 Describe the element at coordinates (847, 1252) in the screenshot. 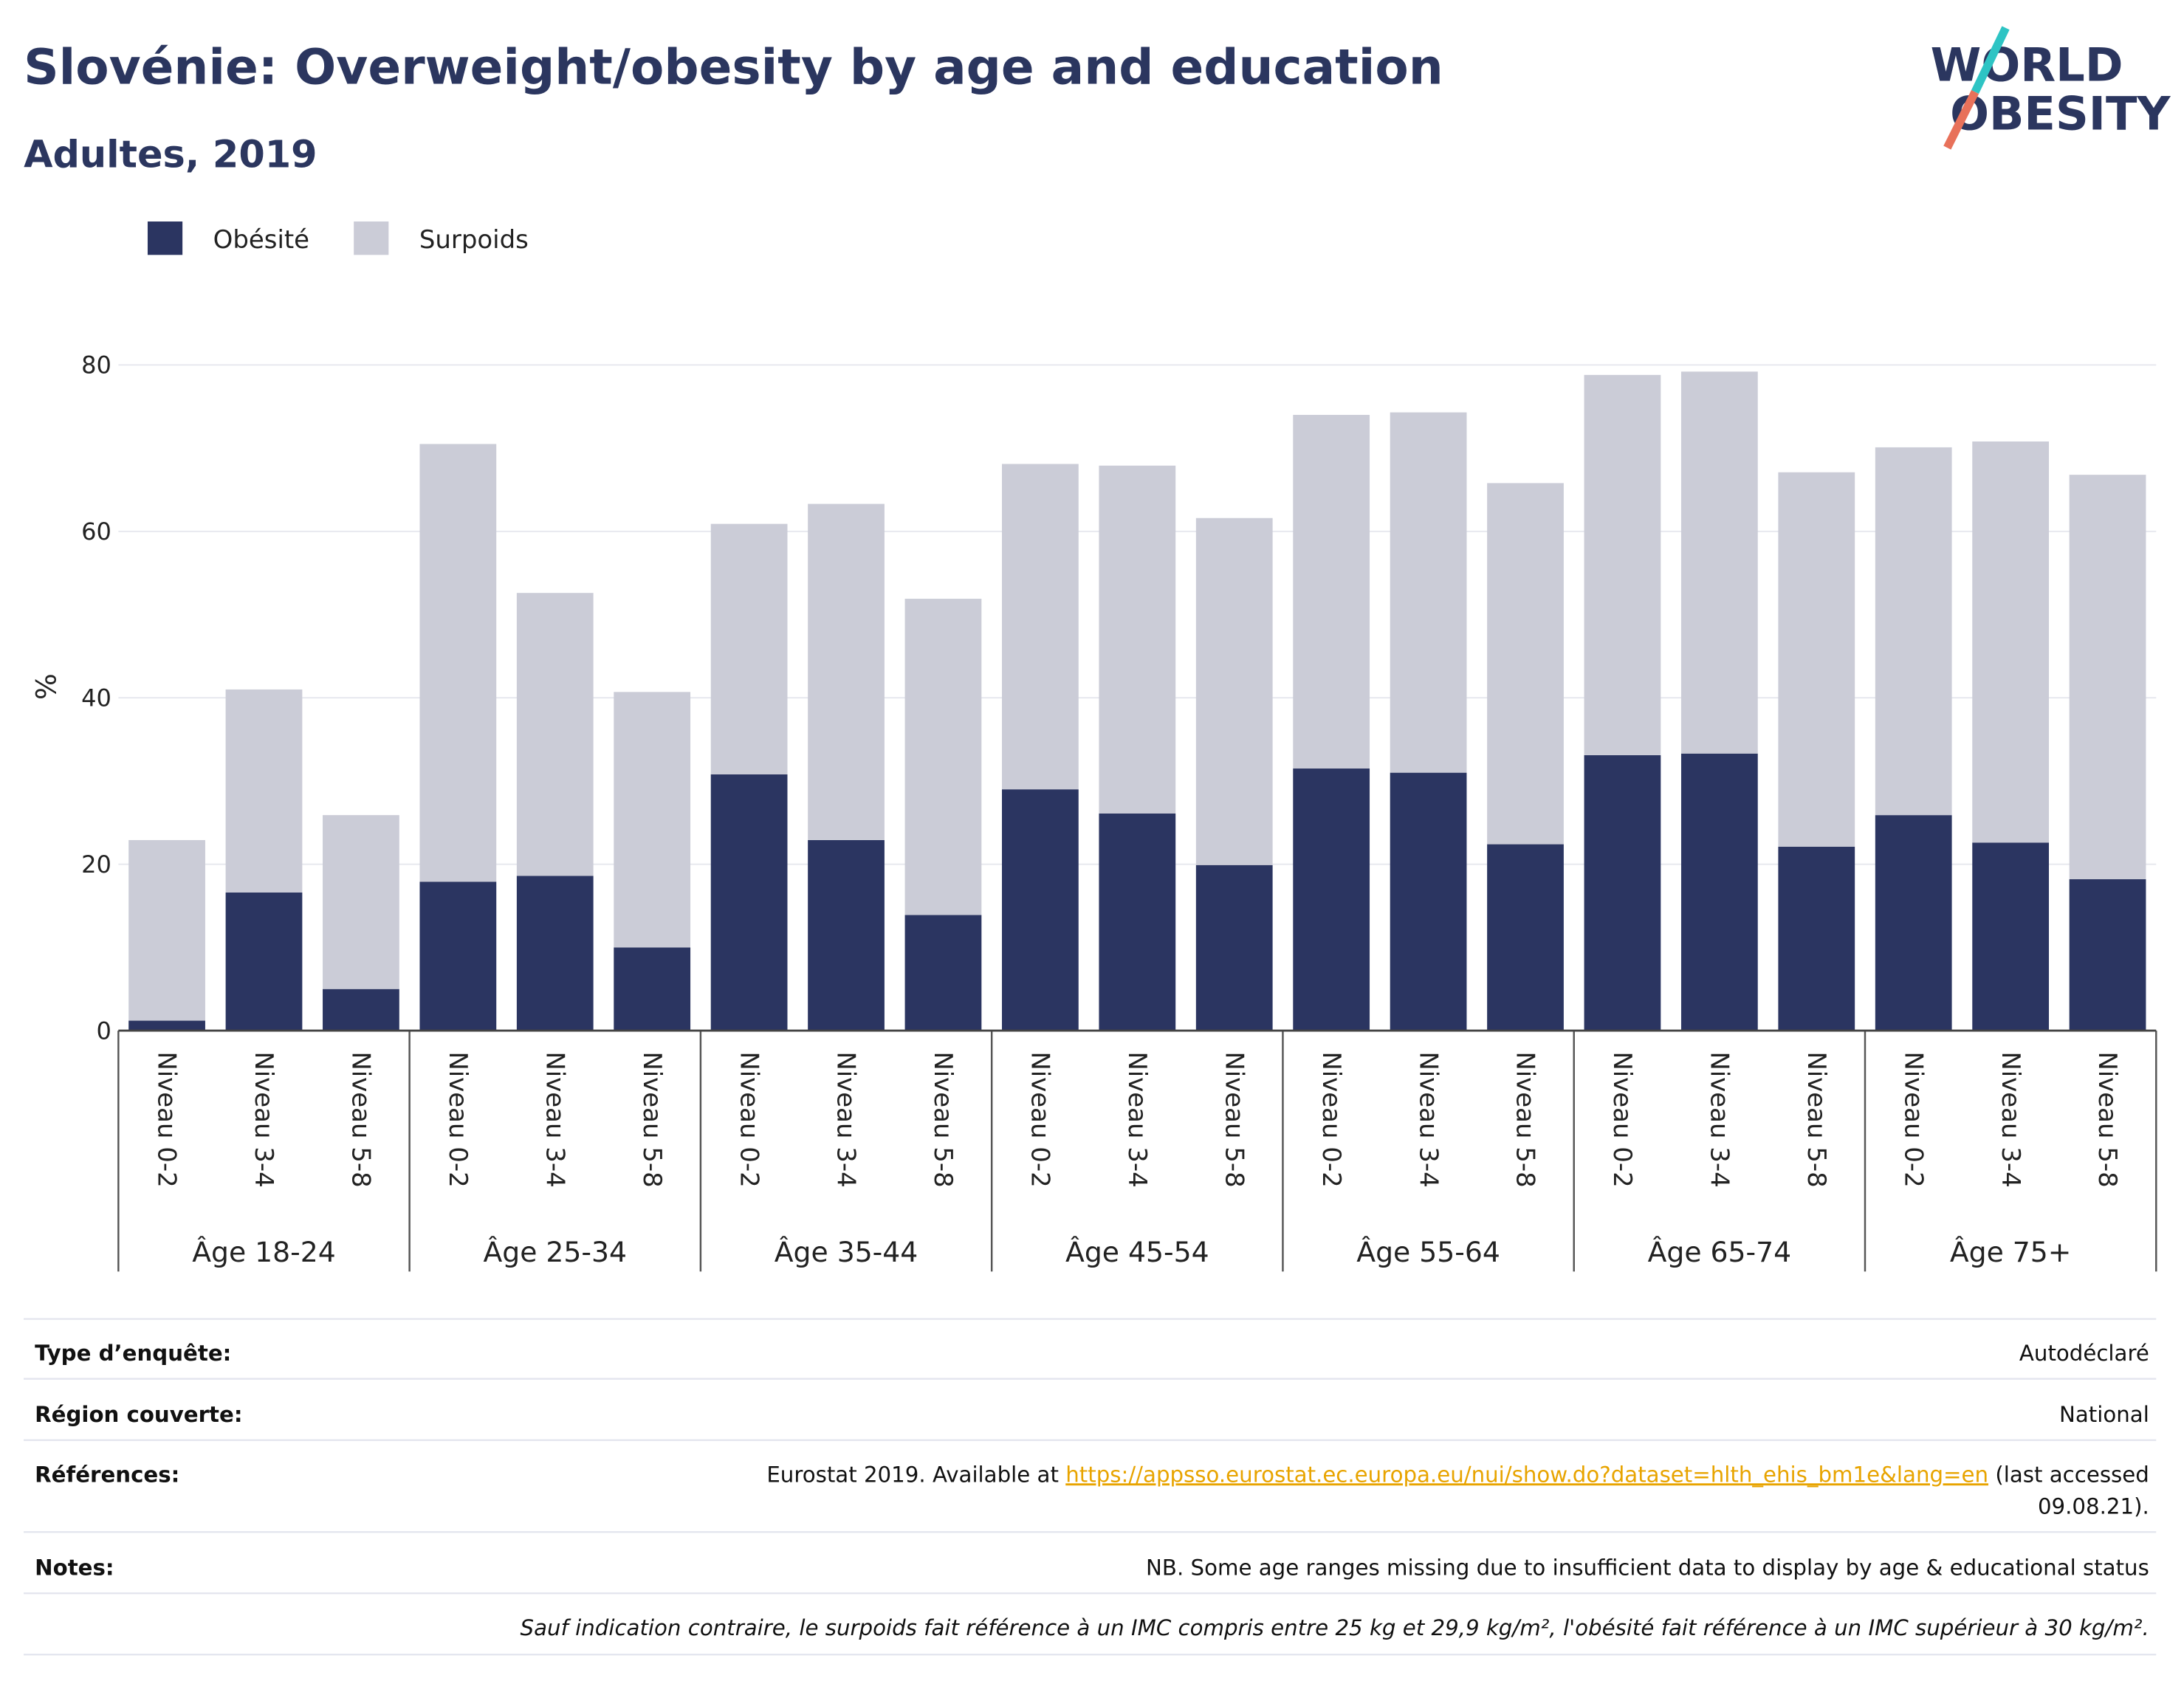

I see `group-label: Âge 35-44` at that location.